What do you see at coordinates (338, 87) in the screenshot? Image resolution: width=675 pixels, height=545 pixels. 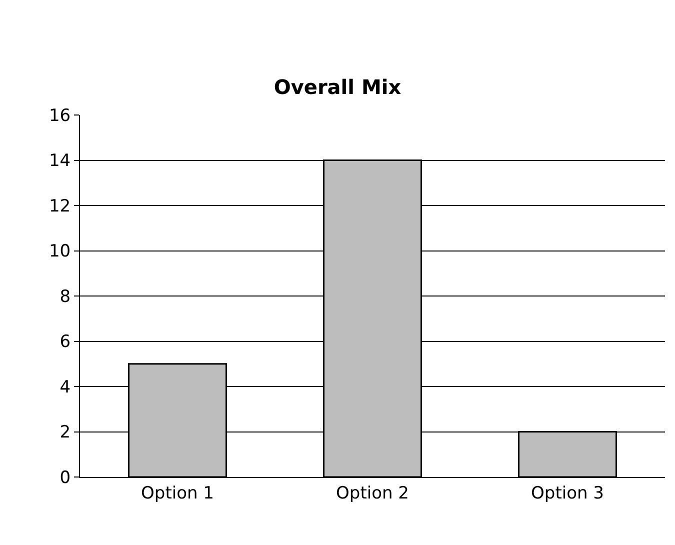 I see `chart-title: Overall Mix` at bounding box center [338, 87].